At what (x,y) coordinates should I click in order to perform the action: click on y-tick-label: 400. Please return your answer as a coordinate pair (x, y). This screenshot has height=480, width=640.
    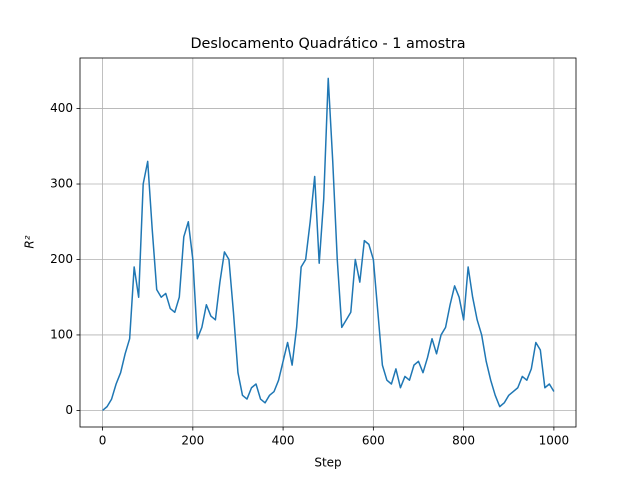
    Looking at the image, I should click on (61, 108).